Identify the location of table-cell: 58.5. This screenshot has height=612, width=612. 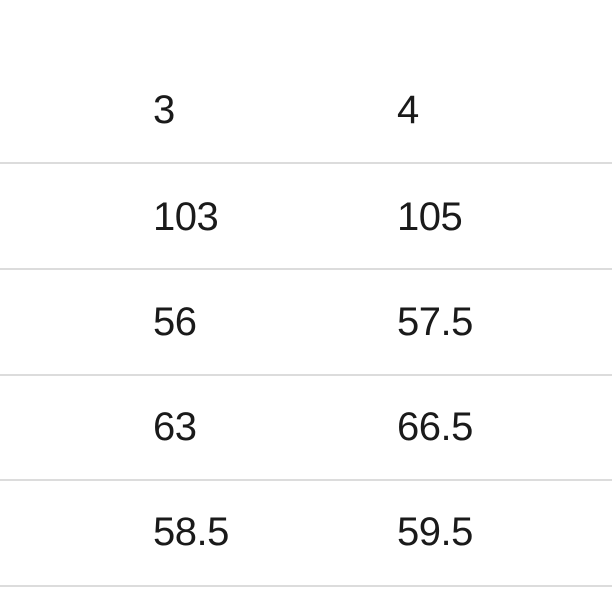
(191, 532).